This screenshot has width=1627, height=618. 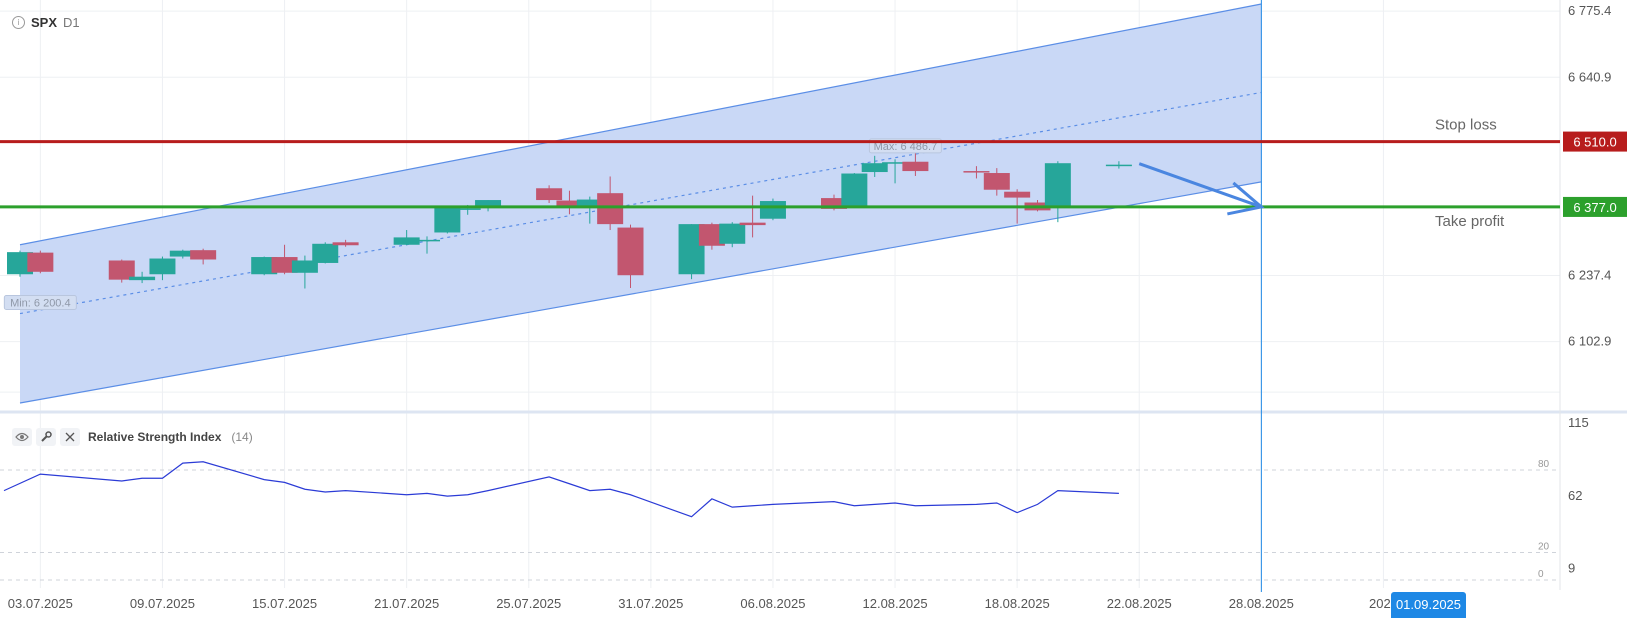 I want to click on timeframe-label: D1, so click(x=71, y=22).